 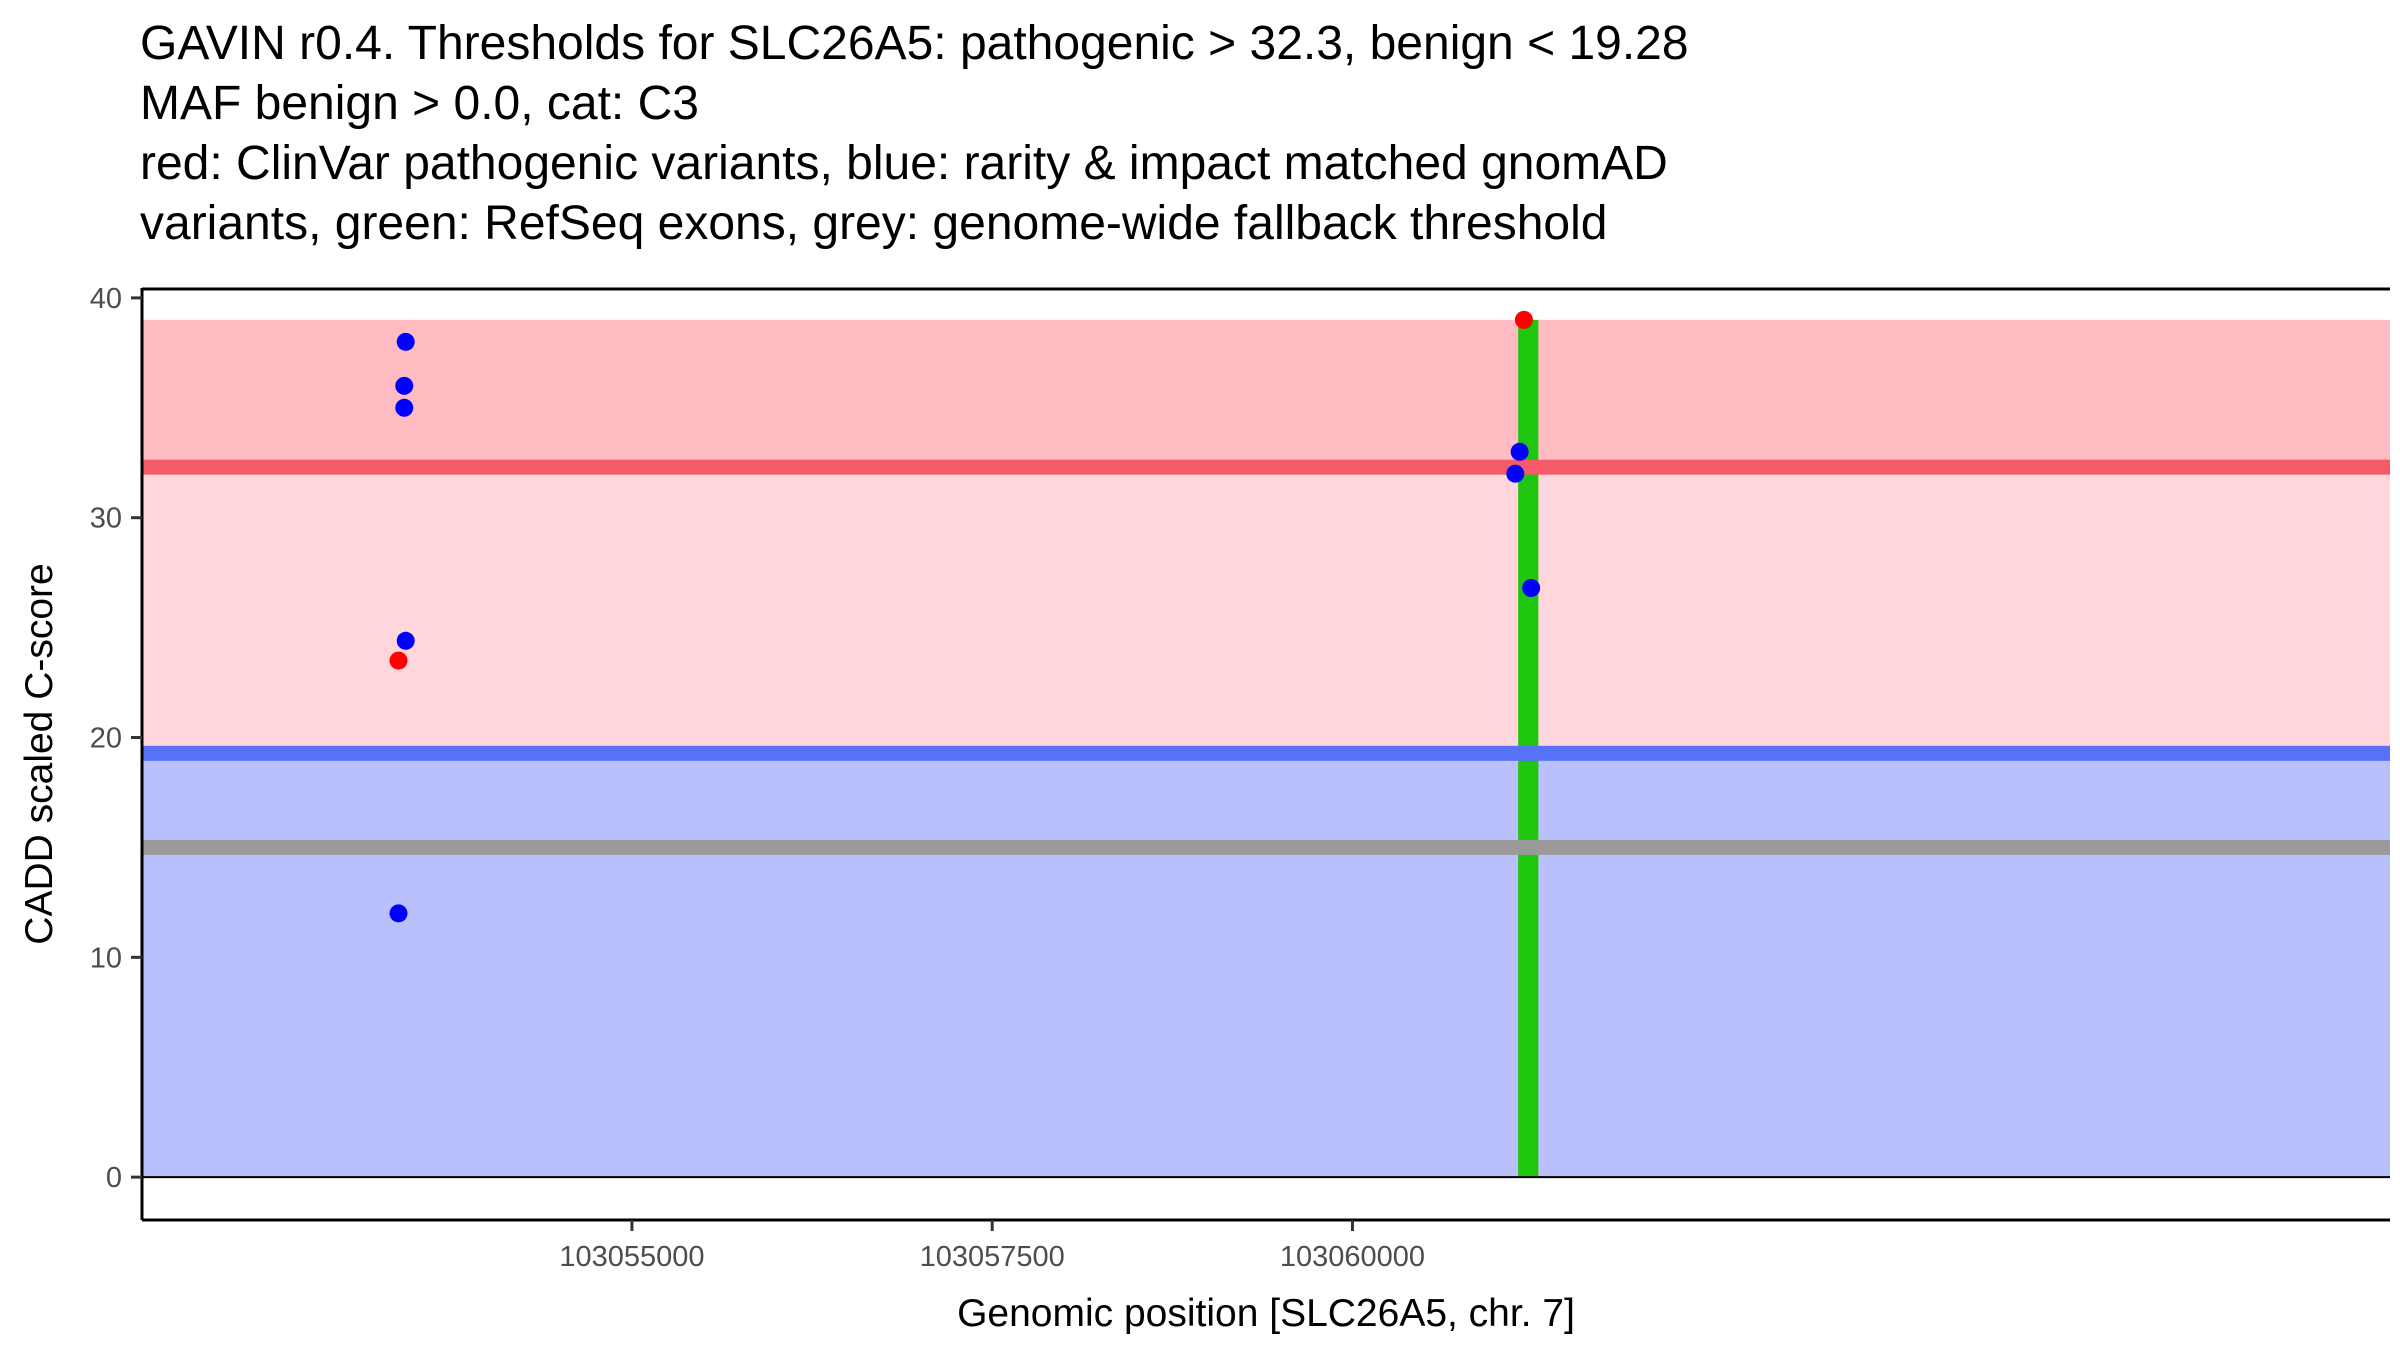 I want to click on x-tick-label-0: 103055000, so click(x=631, y=1257).